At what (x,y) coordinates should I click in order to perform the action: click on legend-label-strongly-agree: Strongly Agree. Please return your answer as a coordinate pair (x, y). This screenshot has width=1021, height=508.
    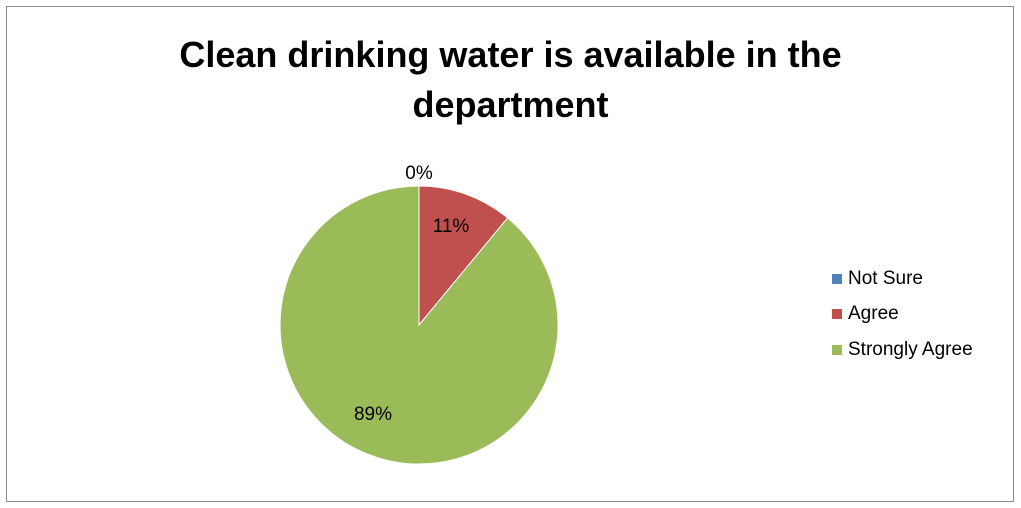
    Looking at the image, I should click on (910, 349).